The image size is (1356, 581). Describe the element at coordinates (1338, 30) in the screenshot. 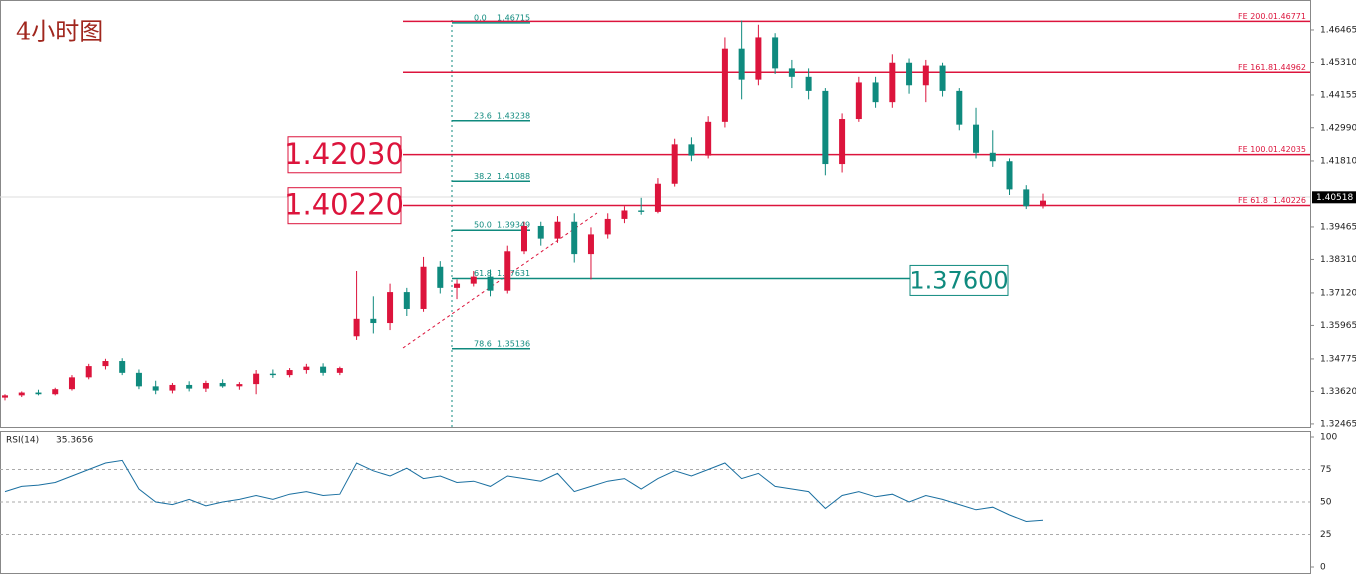

I see `y-tick-label: 1.46465` at that location.